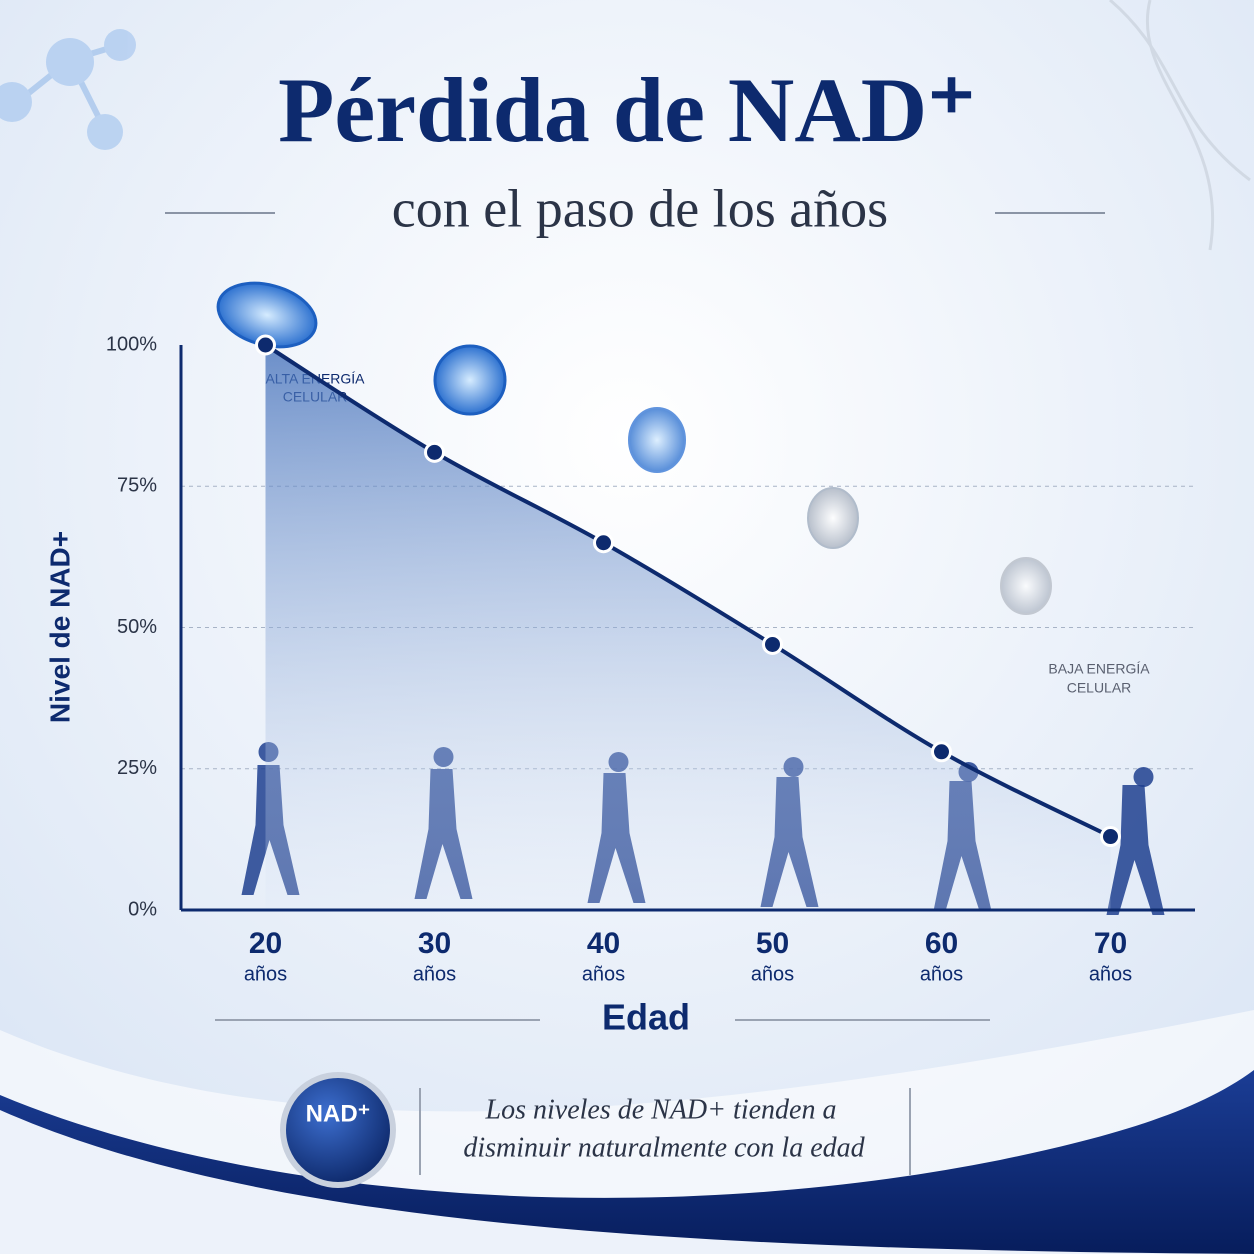 Image resolution: width=1254 pixels, height=1254 pixels. Describe the element at coordinates (627, 1182) in the screenshot. I see `wave-front` at that location.